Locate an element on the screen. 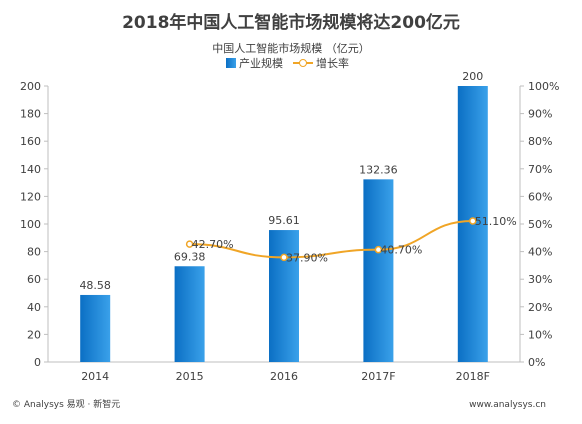  y-left-tick-label: 200 is located at coordinates (30, 86).